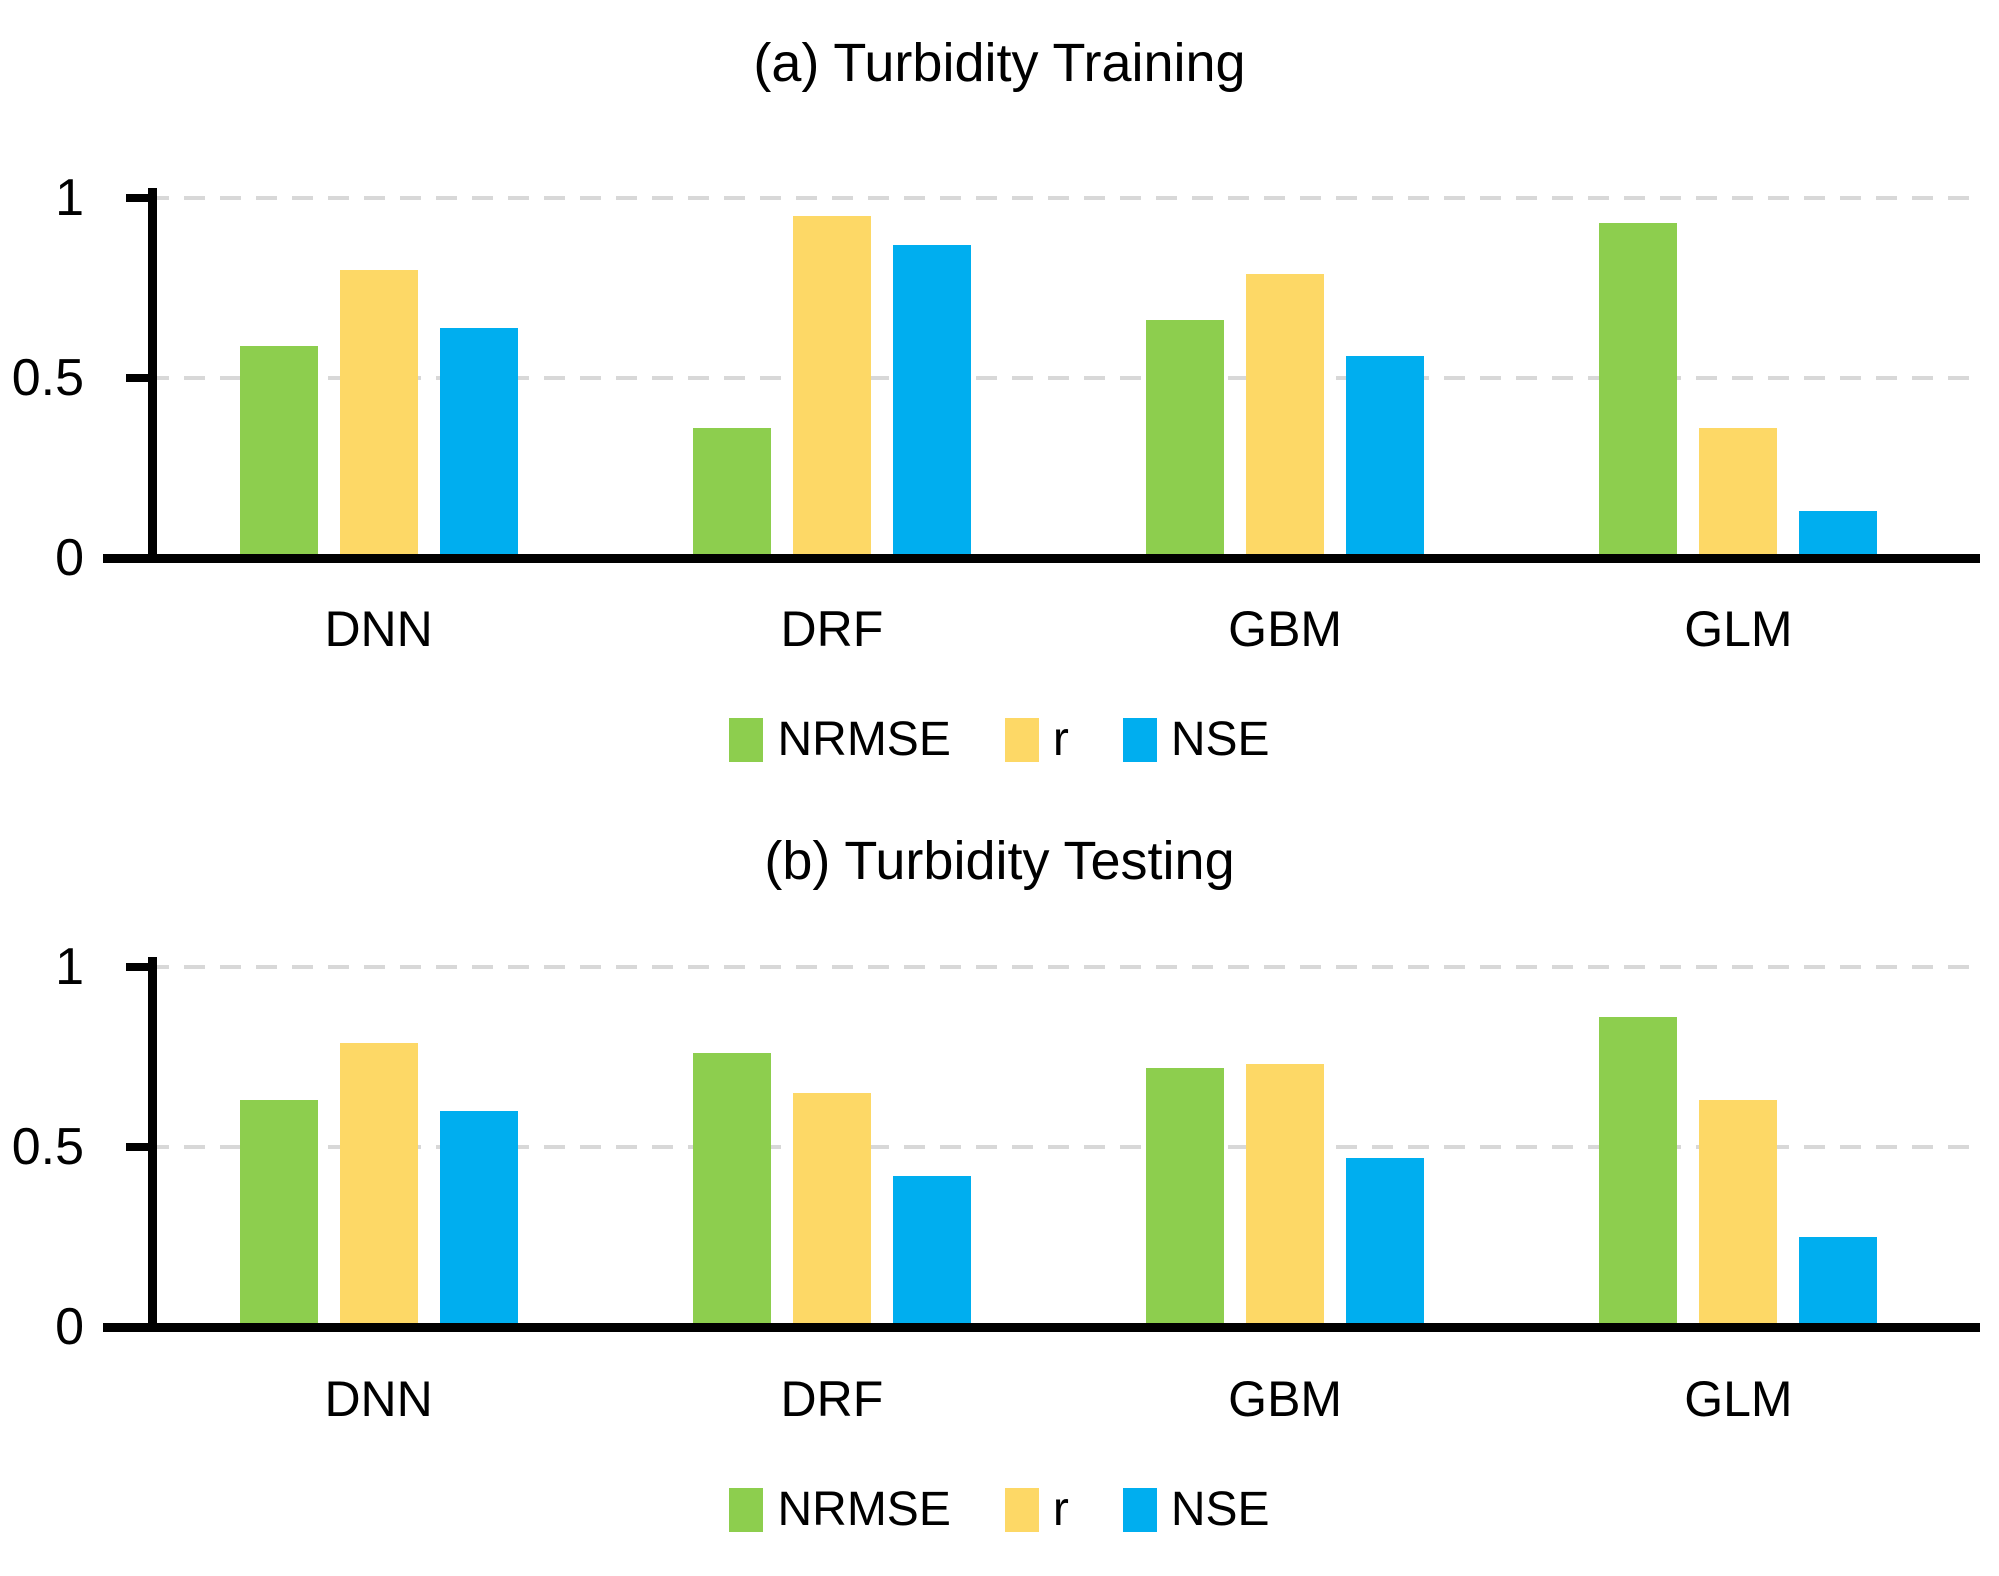 This screenshot has height=1576, width=1999. Describe the element at coordinates (1285, 1195) in the screenshot. I see `bar-b-gbm-r` at that location.